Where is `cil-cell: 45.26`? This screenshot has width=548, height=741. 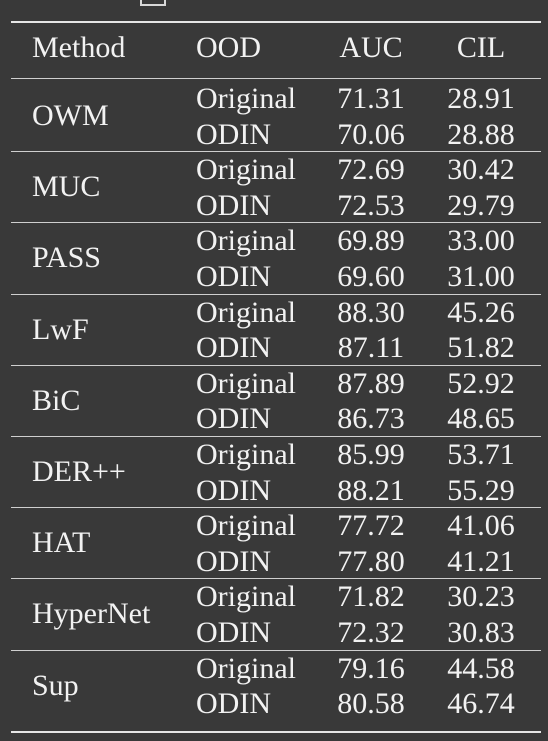 cil-cell: 45.26 is located at coordinates (481, 312).